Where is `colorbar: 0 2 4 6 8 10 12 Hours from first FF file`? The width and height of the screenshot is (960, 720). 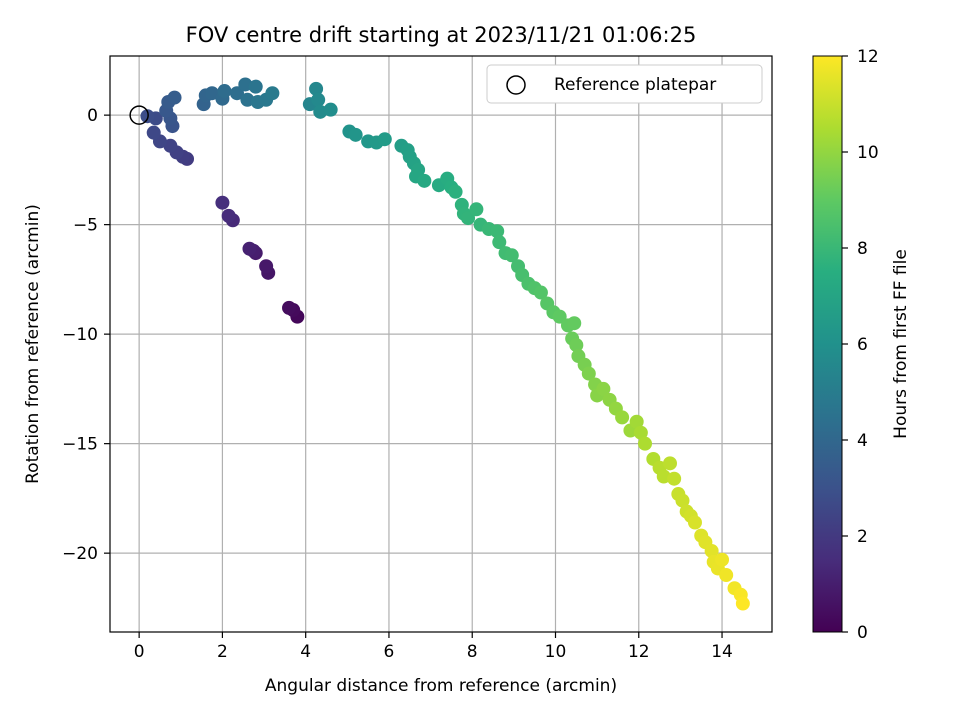
colorbar: 0 2 4 6 8 10 12 Hours from first FF file is located at coordinates (861, 345).